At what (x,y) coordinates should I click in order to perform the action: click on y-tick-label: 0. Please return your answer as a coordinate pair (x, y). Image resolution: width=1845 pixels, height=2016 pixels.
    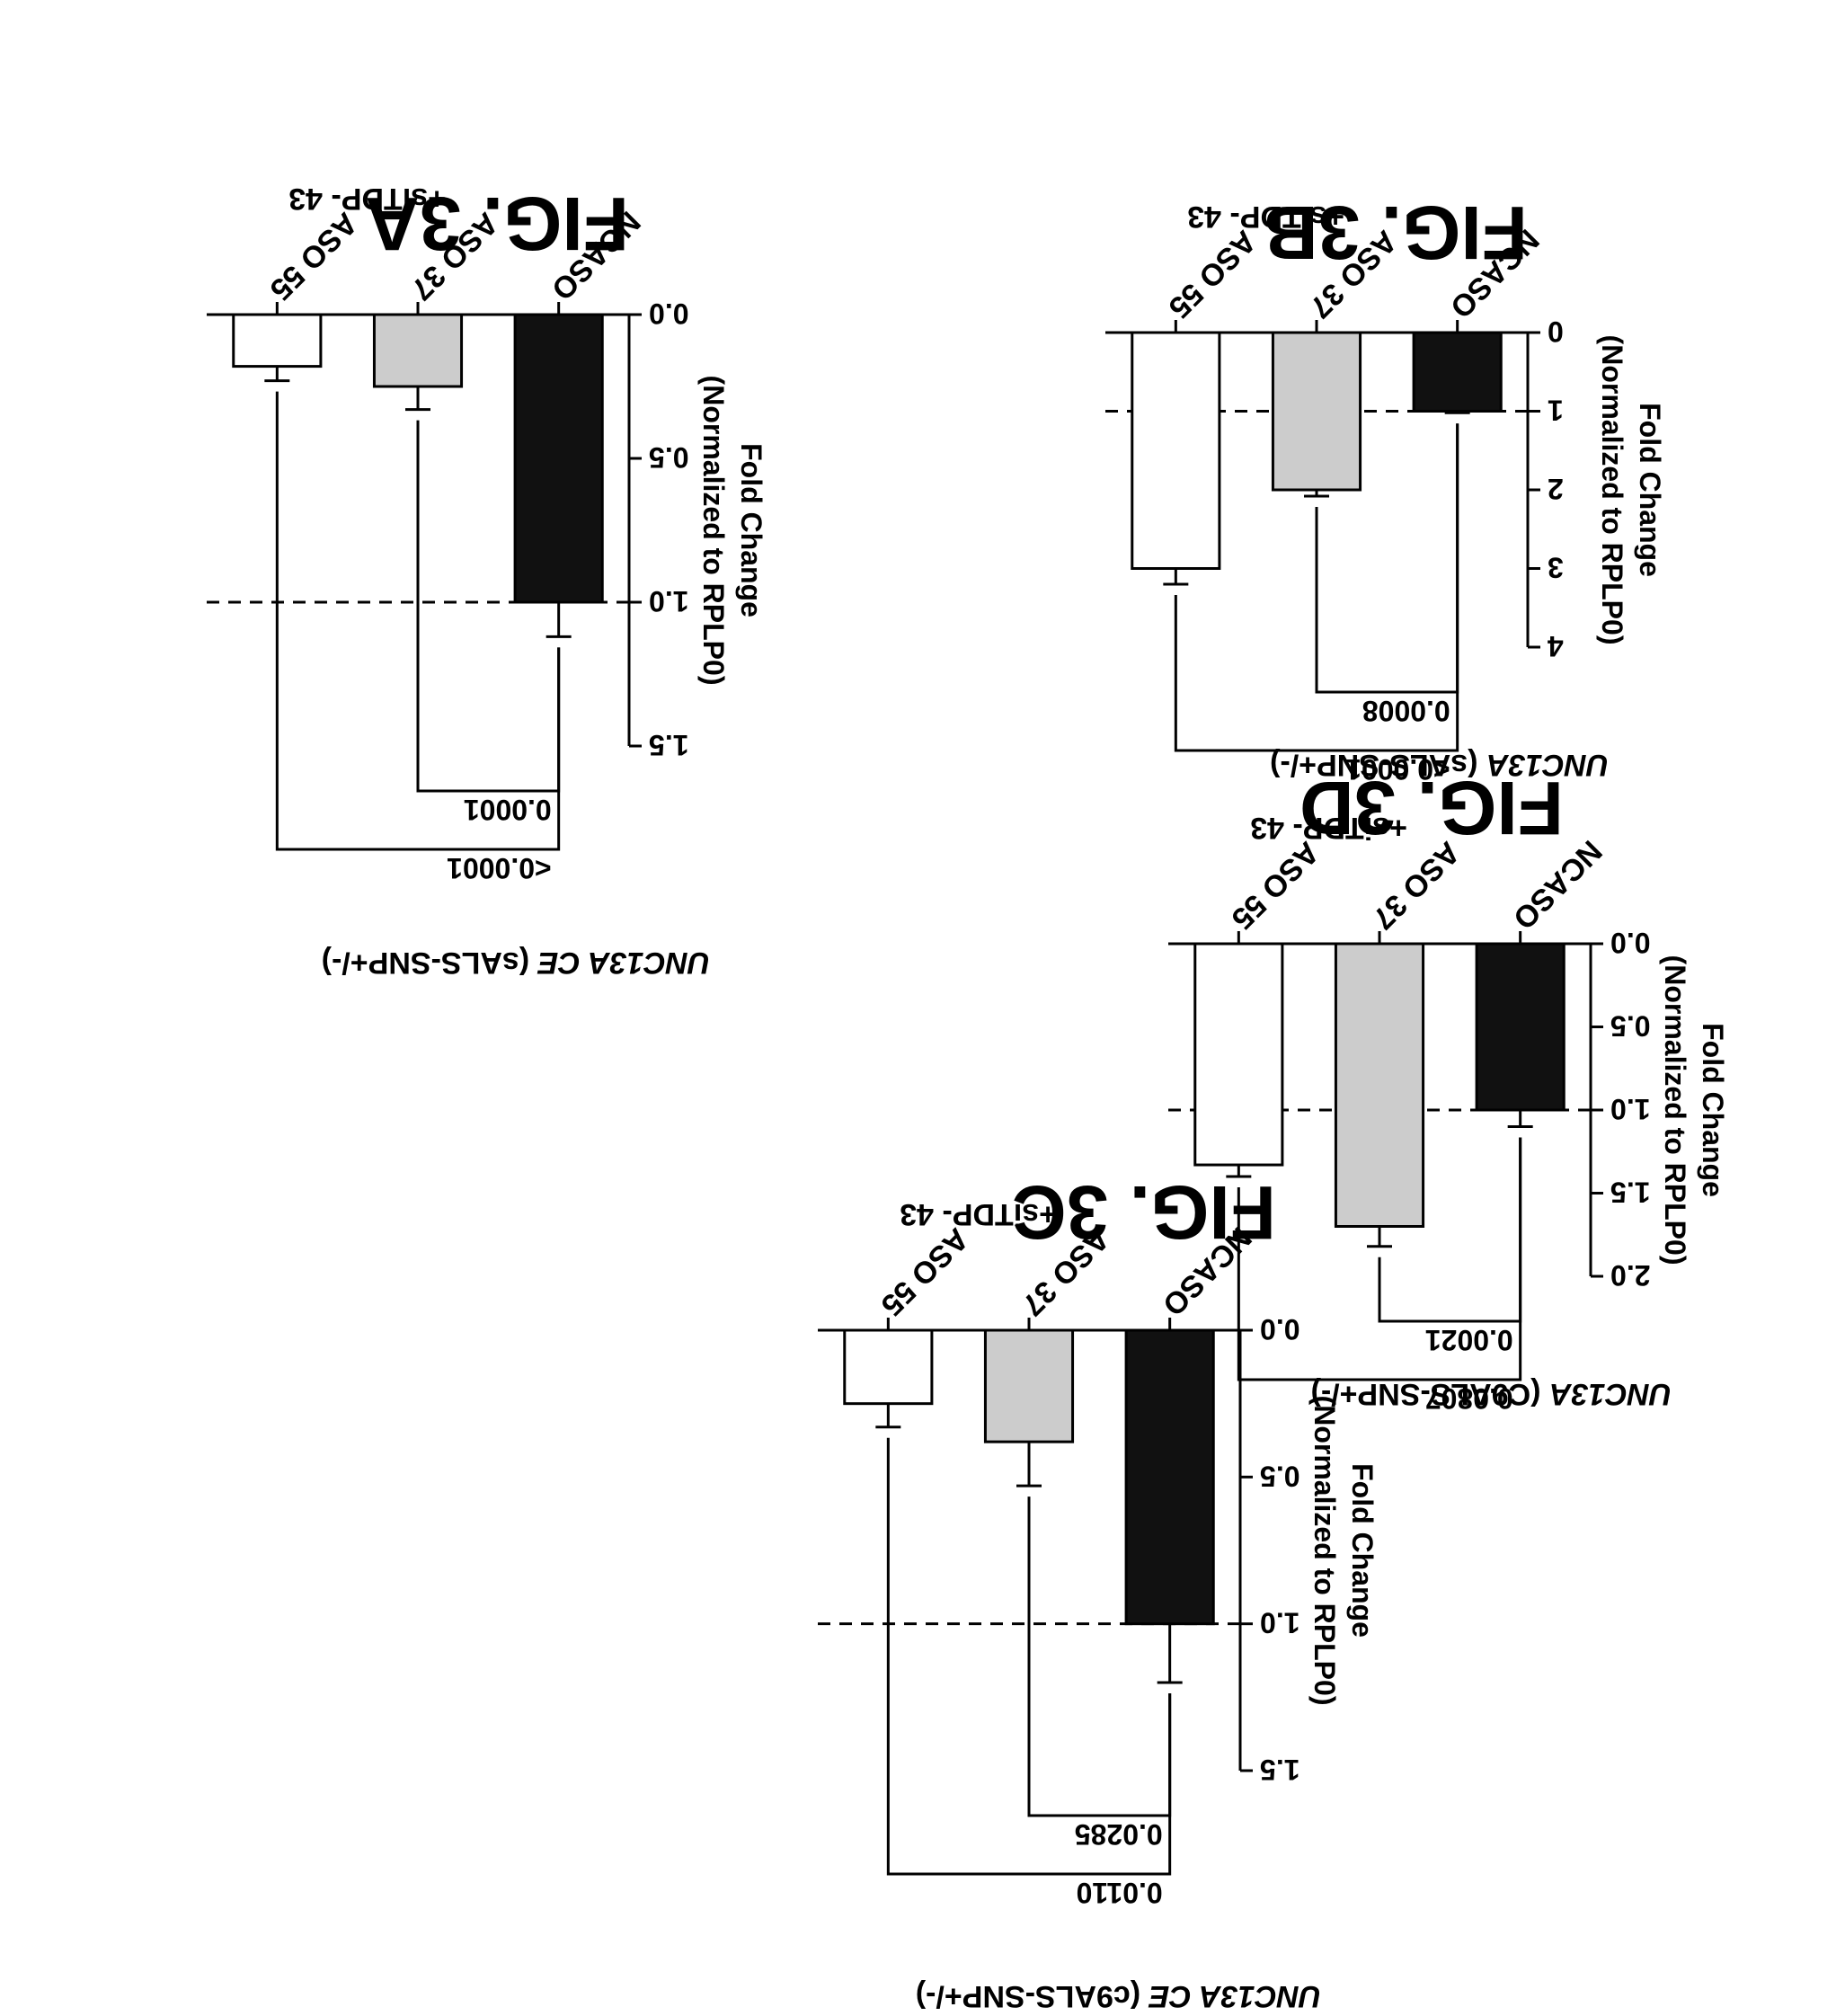
    Looking at the image, I should click on (1556, 331).